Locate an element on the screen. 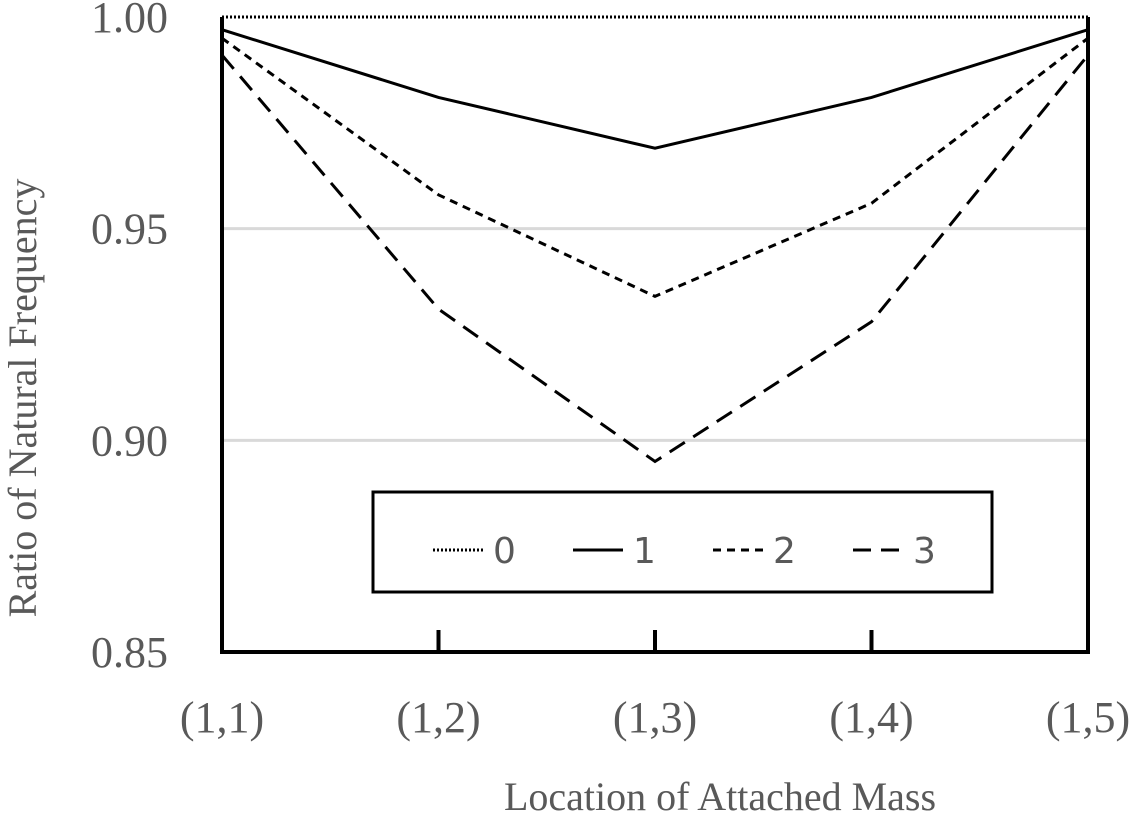  legend-label: 2 is located at coordinates (784, 551).